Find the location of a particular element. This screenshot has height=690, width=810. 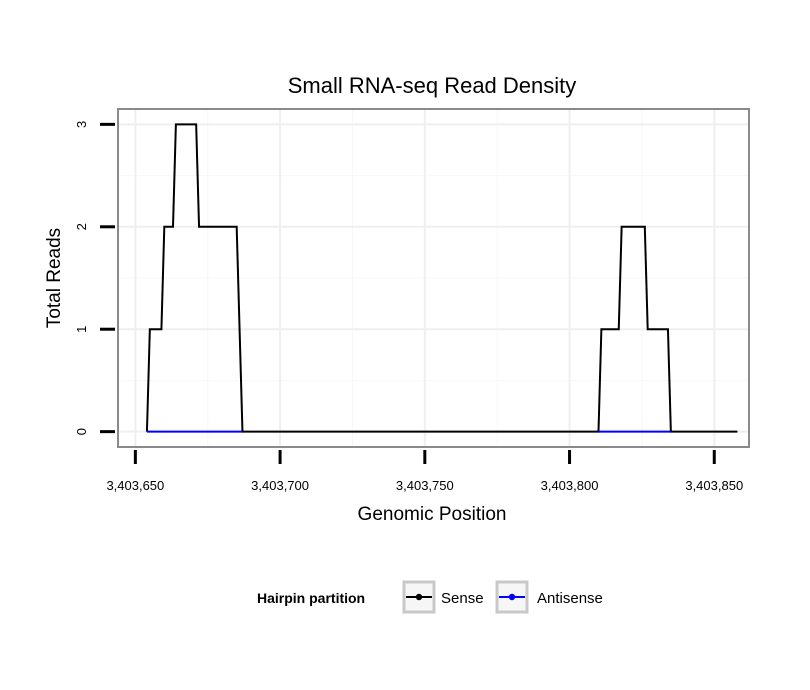

x-tick-label: 3,403,700 is located at coordinates (280, 485).